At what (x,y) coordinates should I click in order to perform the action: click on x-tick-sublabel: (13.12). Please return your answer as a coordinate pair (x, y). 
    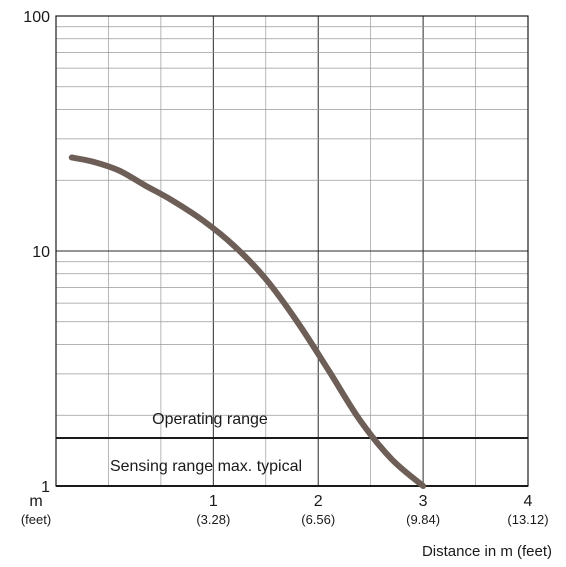
    Looking at the image, I should click on (527, 519).